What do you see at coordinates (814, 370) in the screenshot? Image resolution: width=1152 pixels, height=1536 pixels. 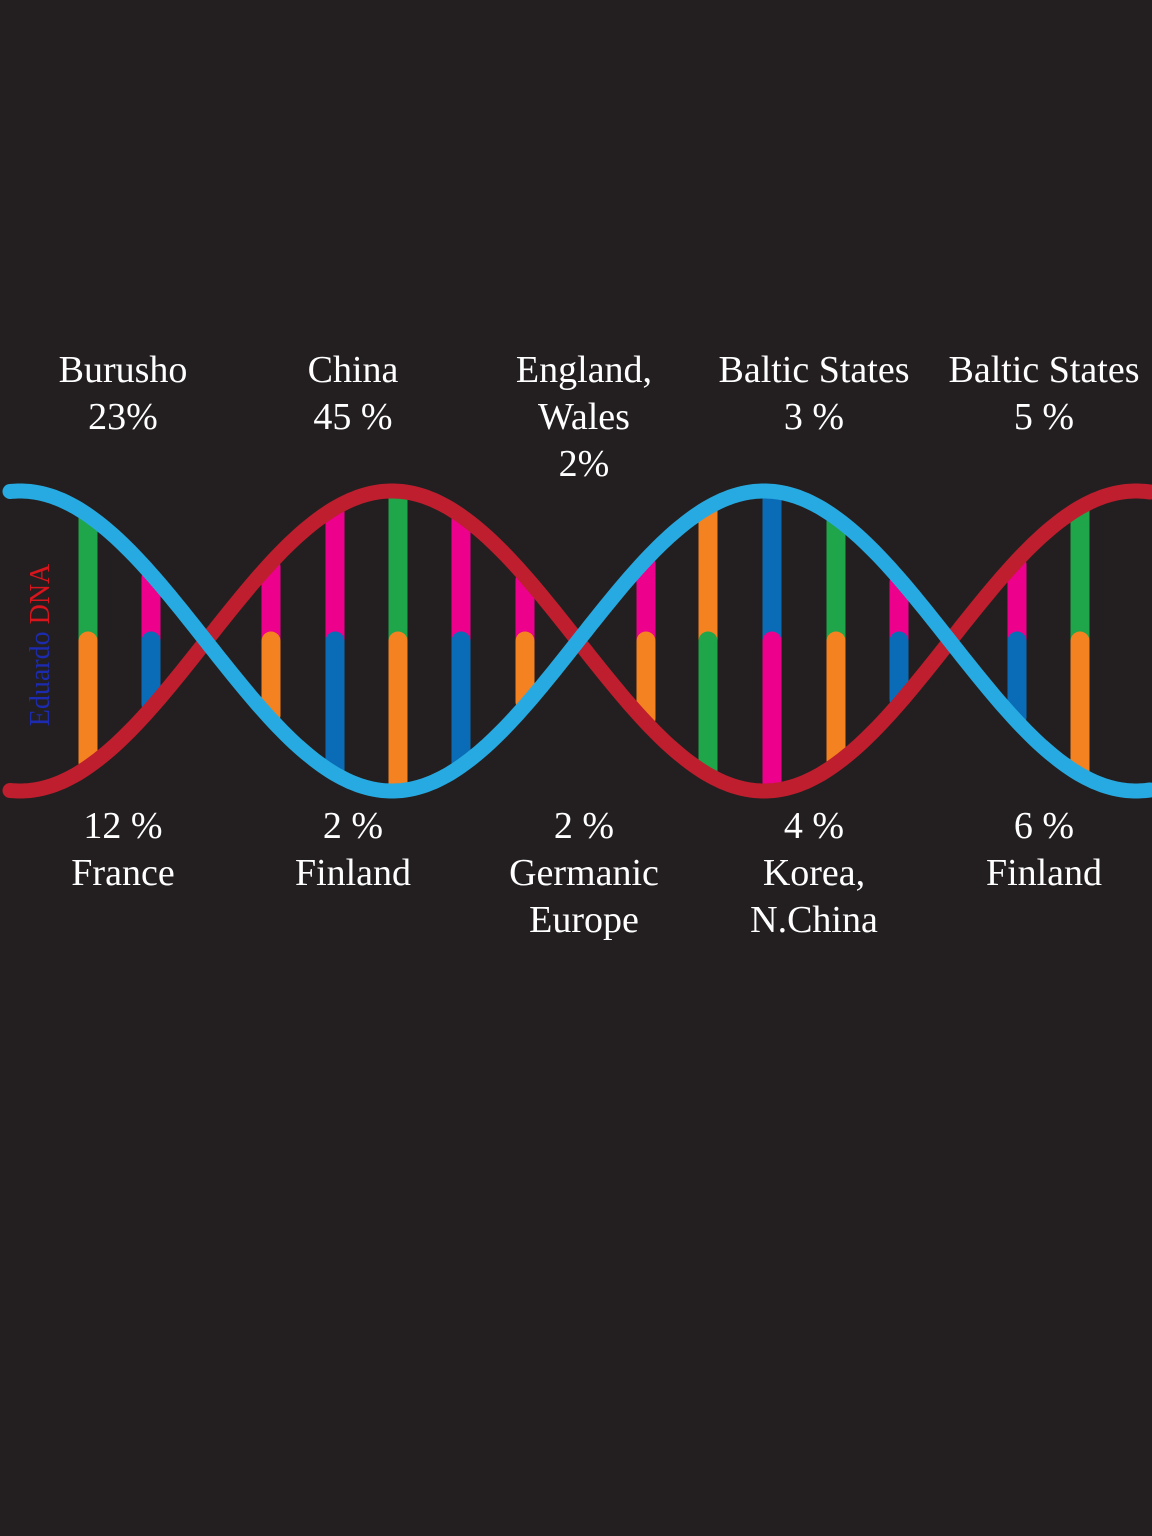 I see `top-label-4-line-1: Baltic States` at bounding box center [814, 370].